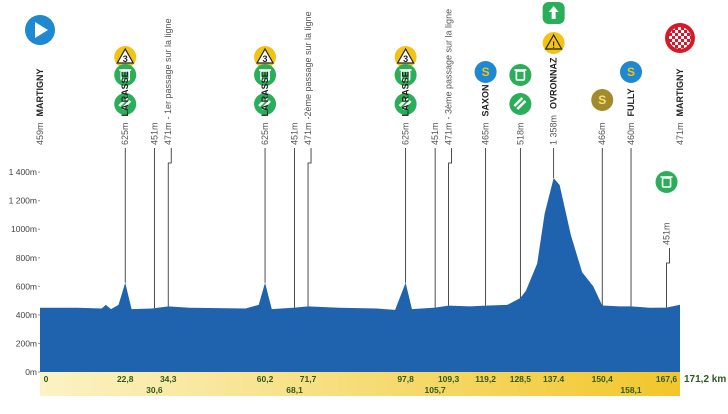  Describe the element at coordinates (125, 379) in the screenshot. I see `x-tick-label: 22,8` at that location.